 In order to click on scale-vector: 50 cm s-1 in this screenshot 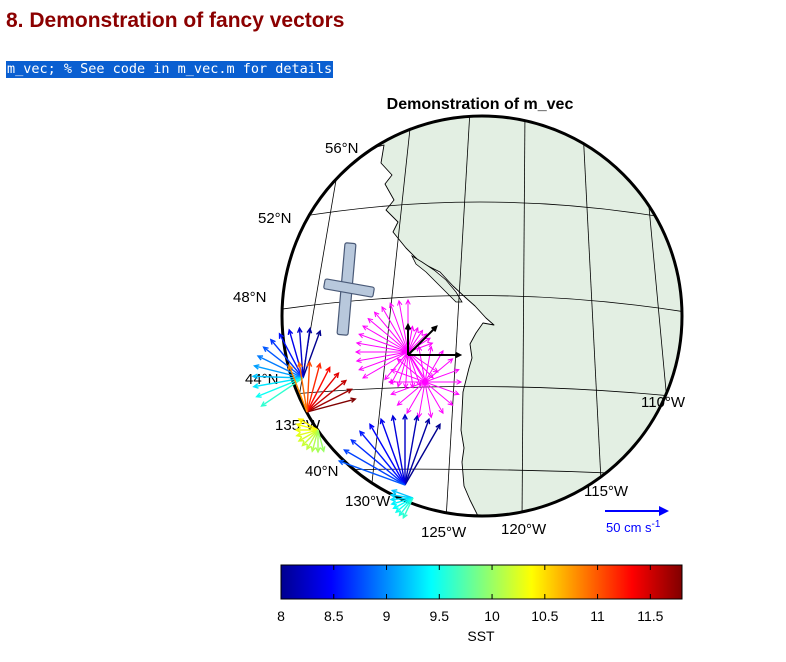, I will do `click(637, 520)`.